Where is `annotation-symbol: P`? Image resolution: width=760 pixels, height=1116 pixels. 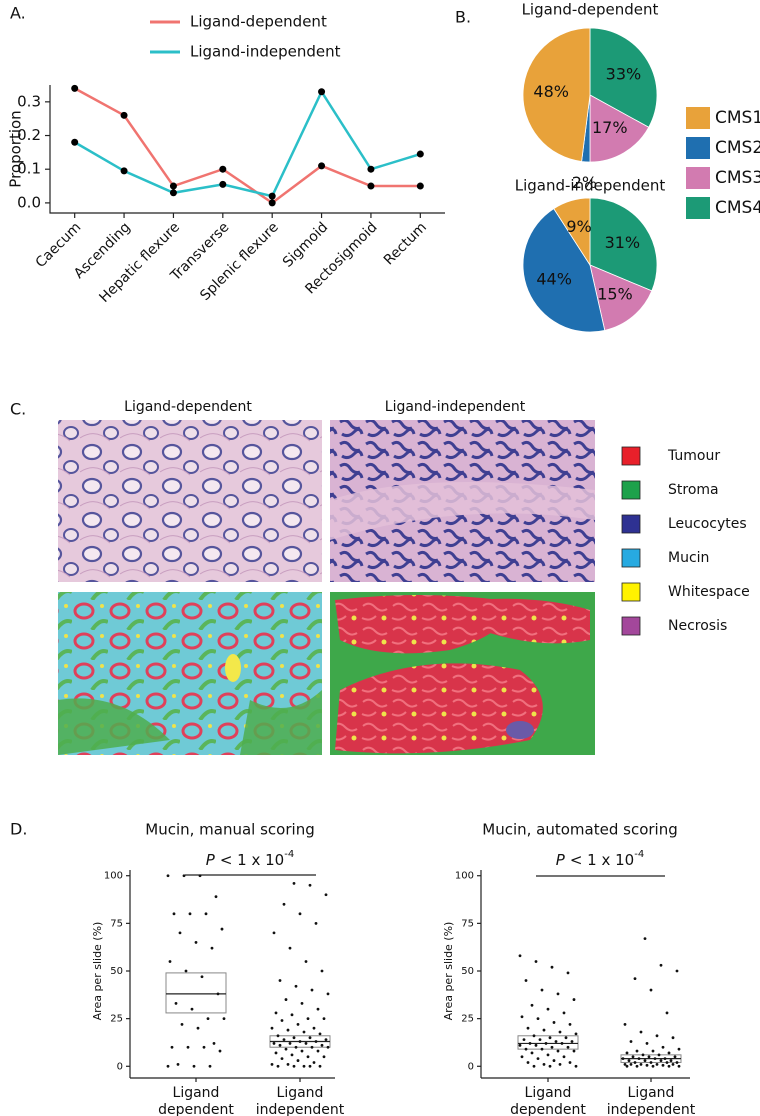
annotation-symbol: P is located at coordinates (561, 860).